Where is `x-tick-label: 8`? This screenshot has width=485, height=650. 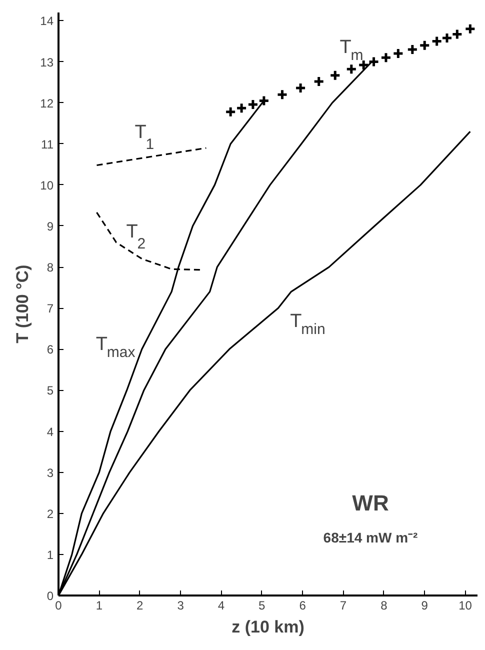 x-tick-label: 8 is located at coordinates (384, 605).